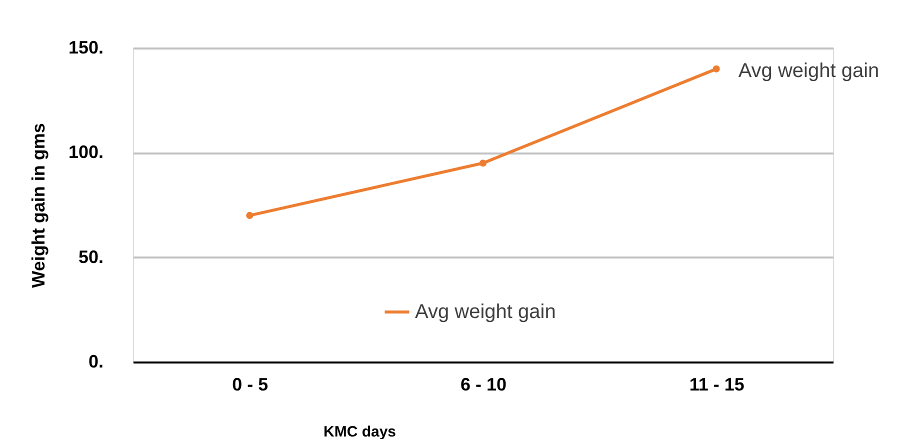 The width and height of the screenshot is (910, 439). Describe the element at coordinates (809, 71) in the screenshot. I see `annotation: Avg weight gain` at that location.